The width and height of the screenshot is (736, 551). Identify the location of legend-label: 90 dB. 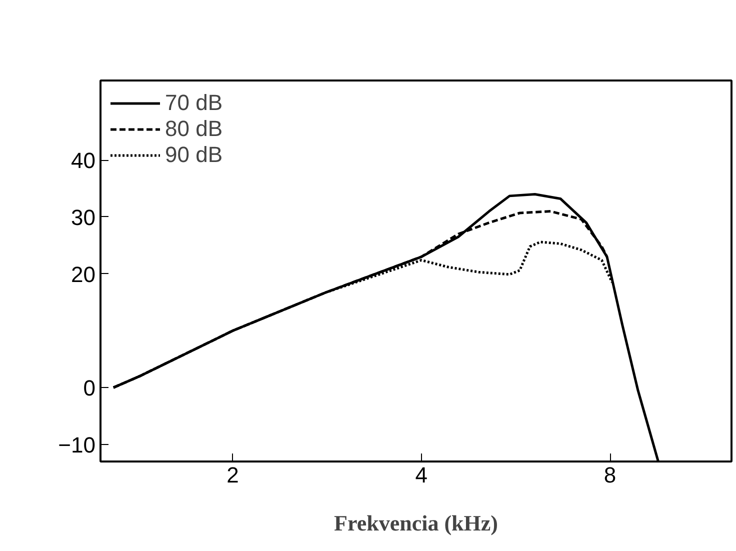
(193, 155).